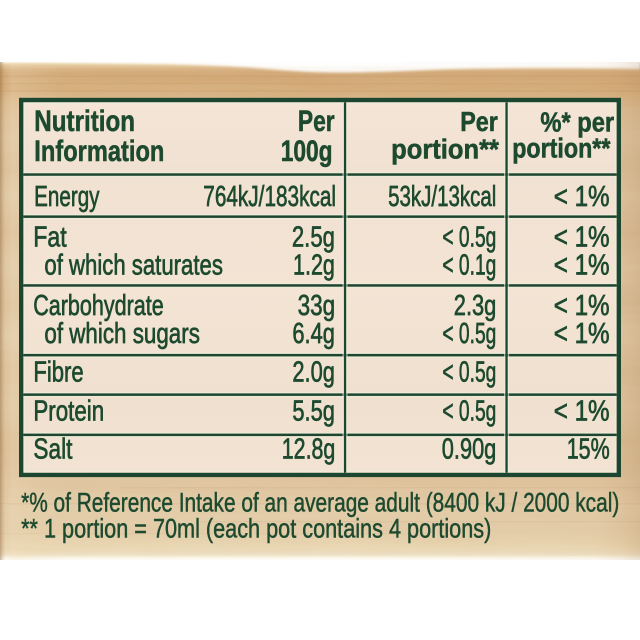 This screenshot has width=640, height=640. I want to click on svg-text: 100g, so click(307, 151).